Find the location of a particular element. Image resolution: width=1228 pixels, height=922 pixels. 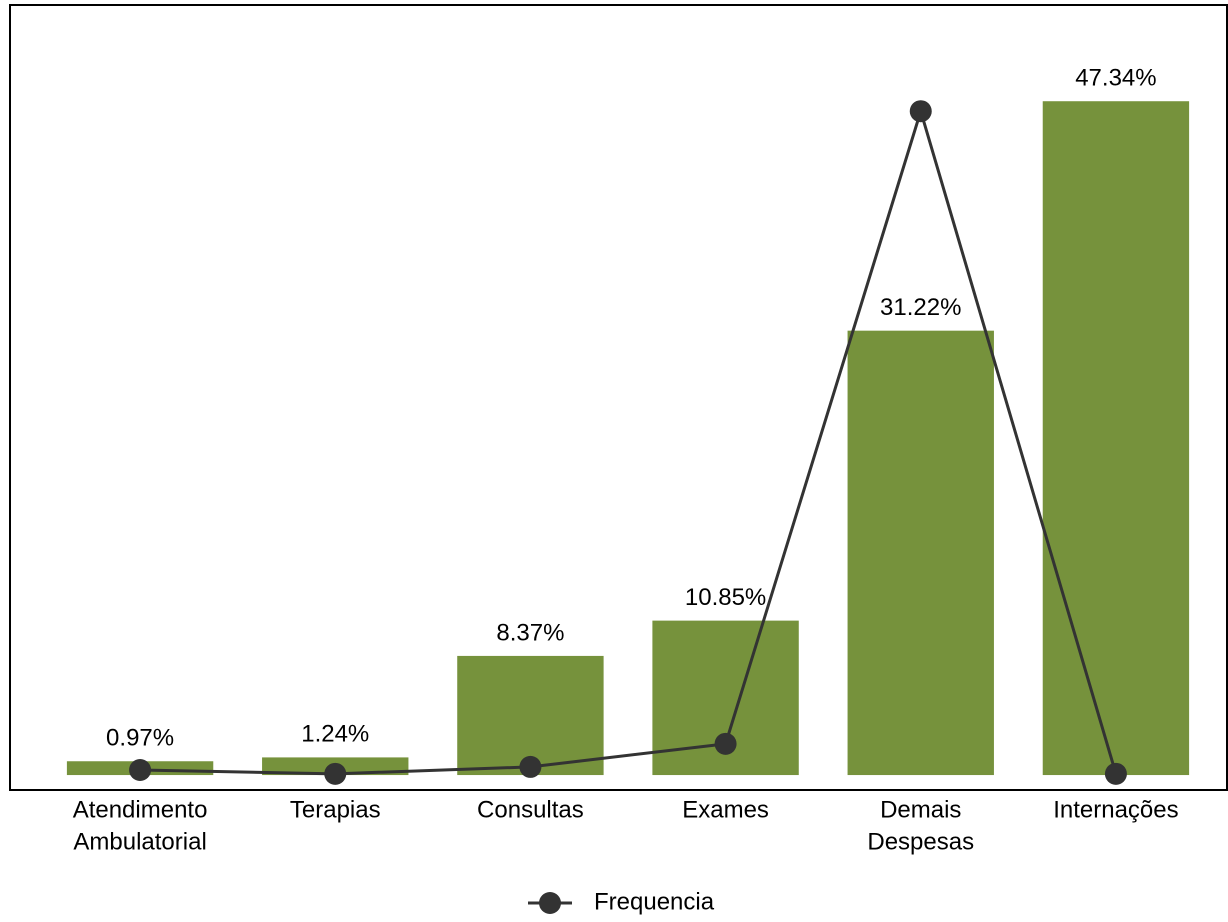

x-tick-label: Internações is located at coordinates (1115, 809).